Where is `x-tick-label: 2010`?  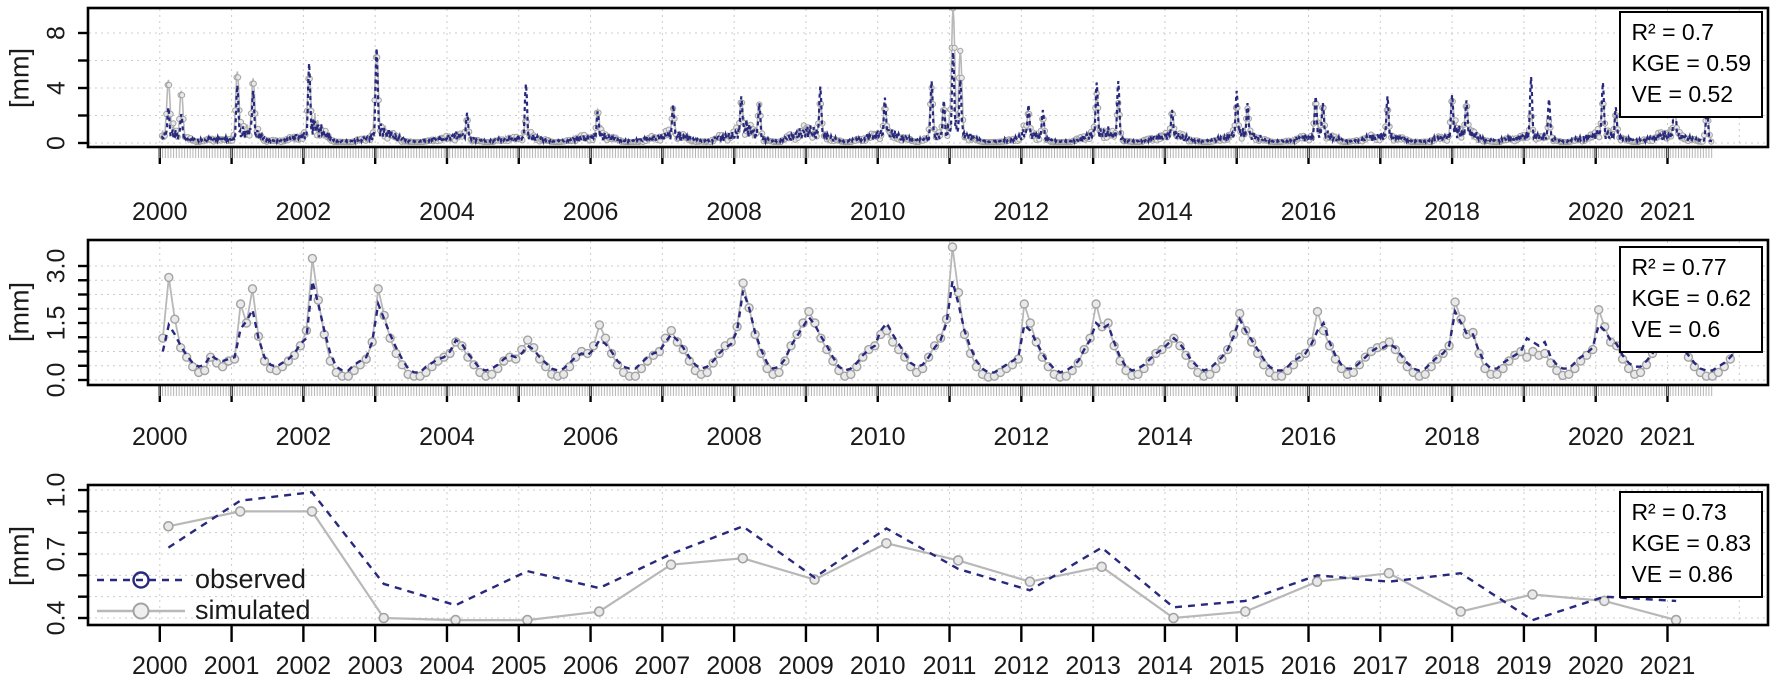 x-tick-label: 2010 is located at coordinates (877, 437).